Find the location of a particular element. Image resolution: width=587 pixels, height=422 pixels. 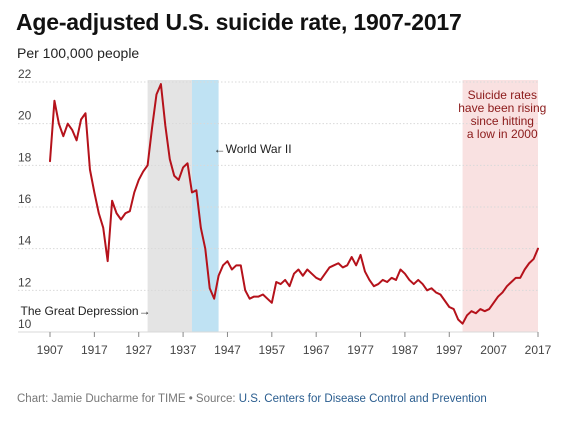

x-tick-label: 2007 is located at coordinates (493, 350).